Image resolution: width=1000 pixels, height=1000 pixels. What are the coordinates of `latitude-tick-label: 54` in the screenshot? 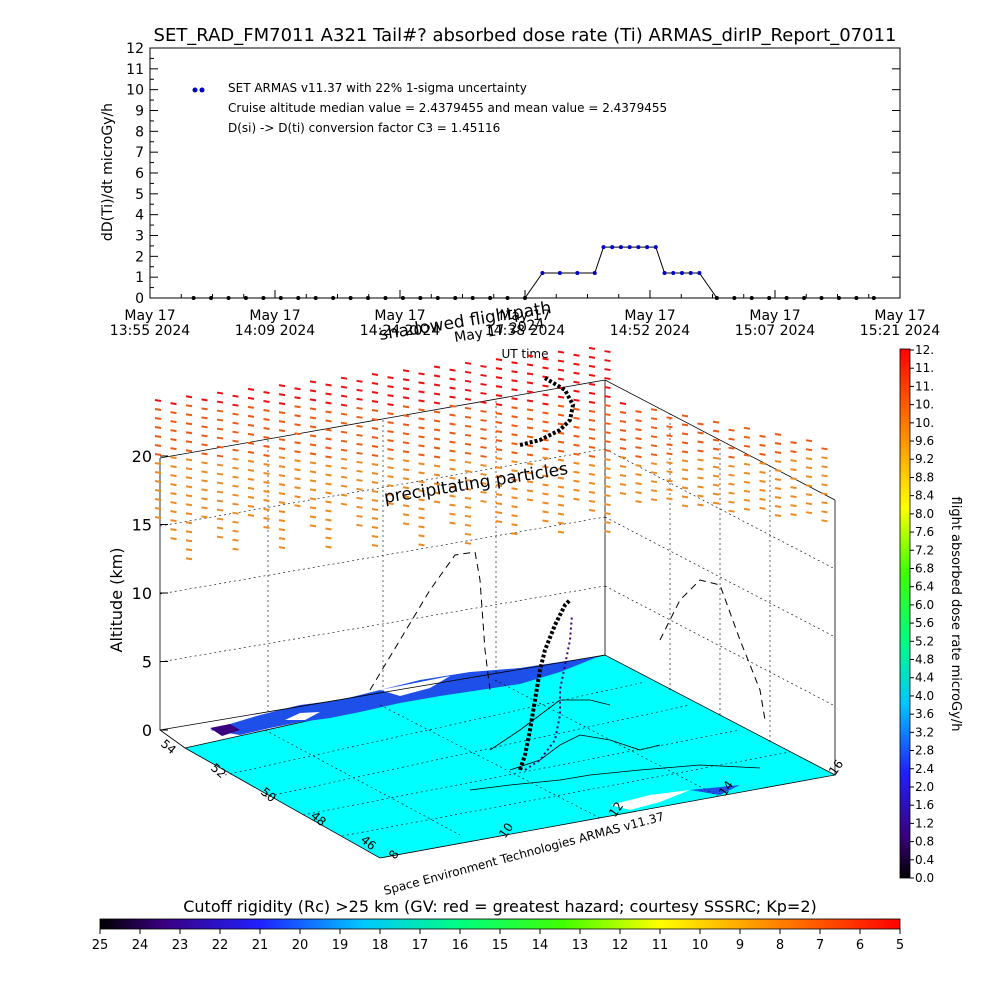 It's located at (168, 747).